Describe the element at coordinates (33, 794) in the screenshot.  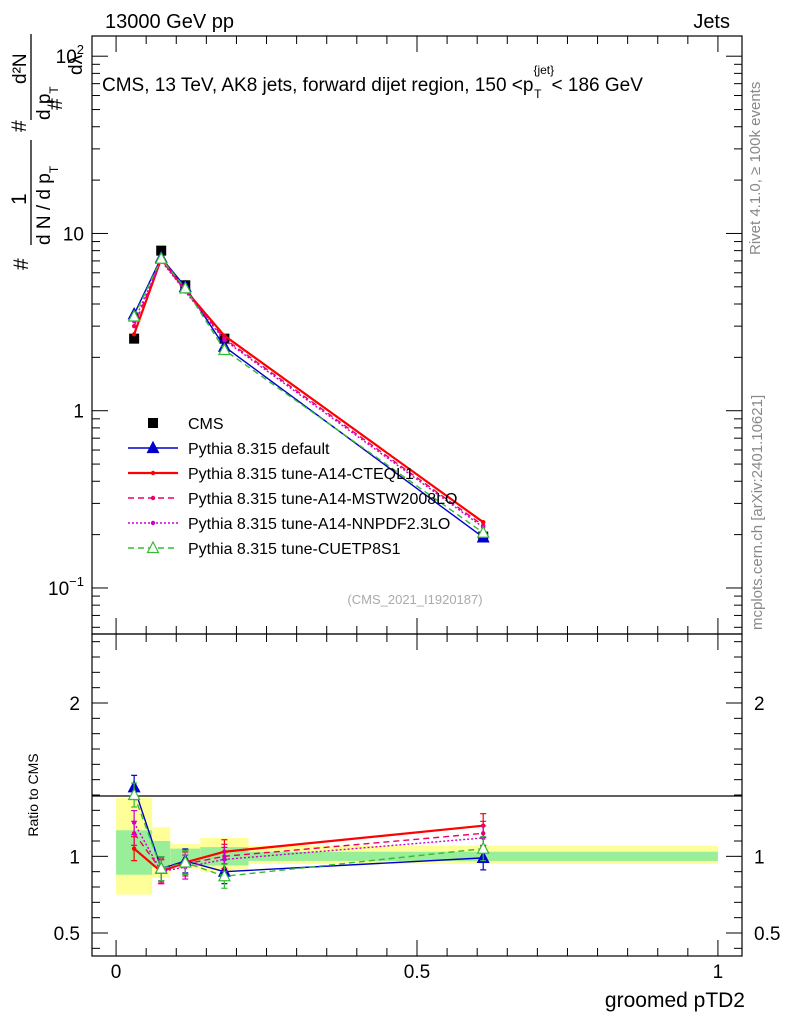
I see `ratio-y-axis-label: Ratio to CMS` at that location.